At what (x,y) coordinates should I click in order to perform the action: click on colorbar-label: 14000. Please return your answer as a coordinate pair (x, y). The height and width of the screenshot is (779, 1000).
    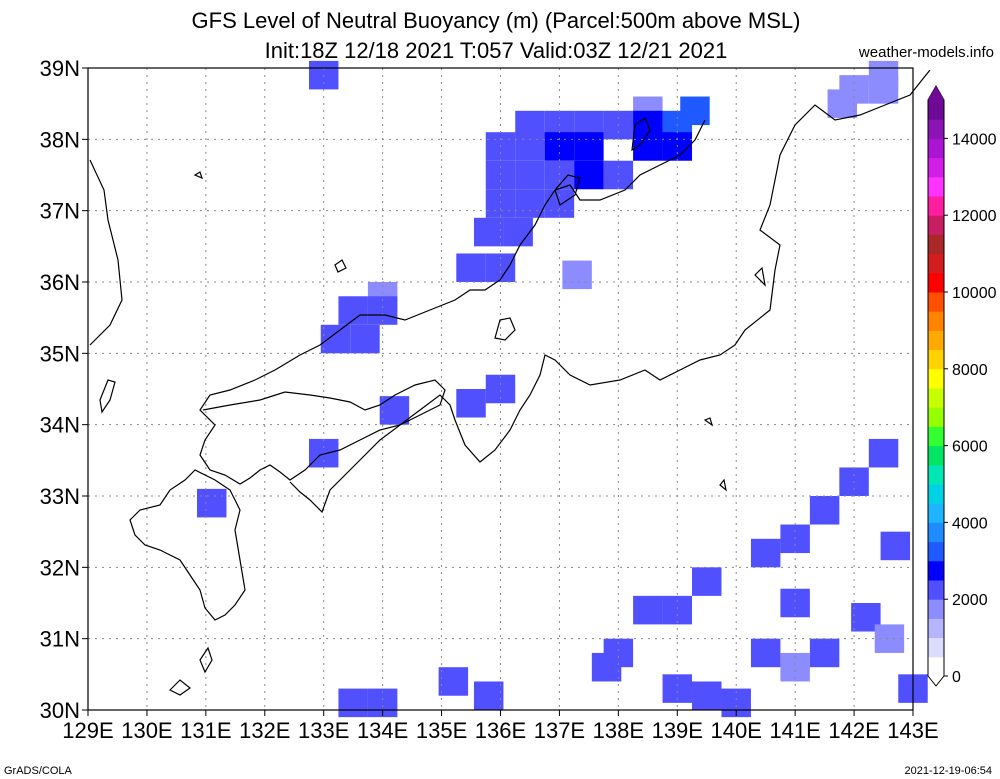
    Looking at the image, I should click on (974, 139).